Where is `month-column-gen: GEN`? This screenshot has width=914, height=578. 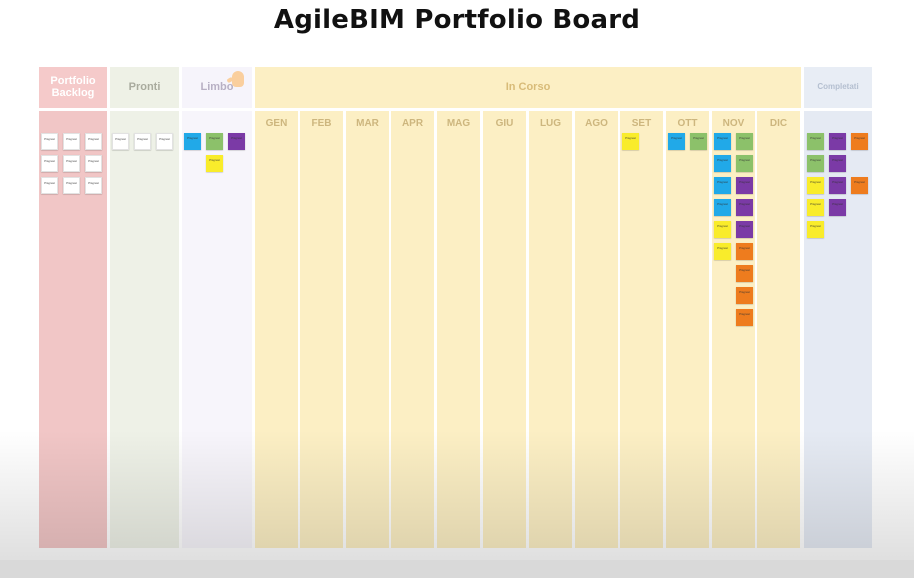
month-column-gen: GEN is located at coordinates (276, 329).